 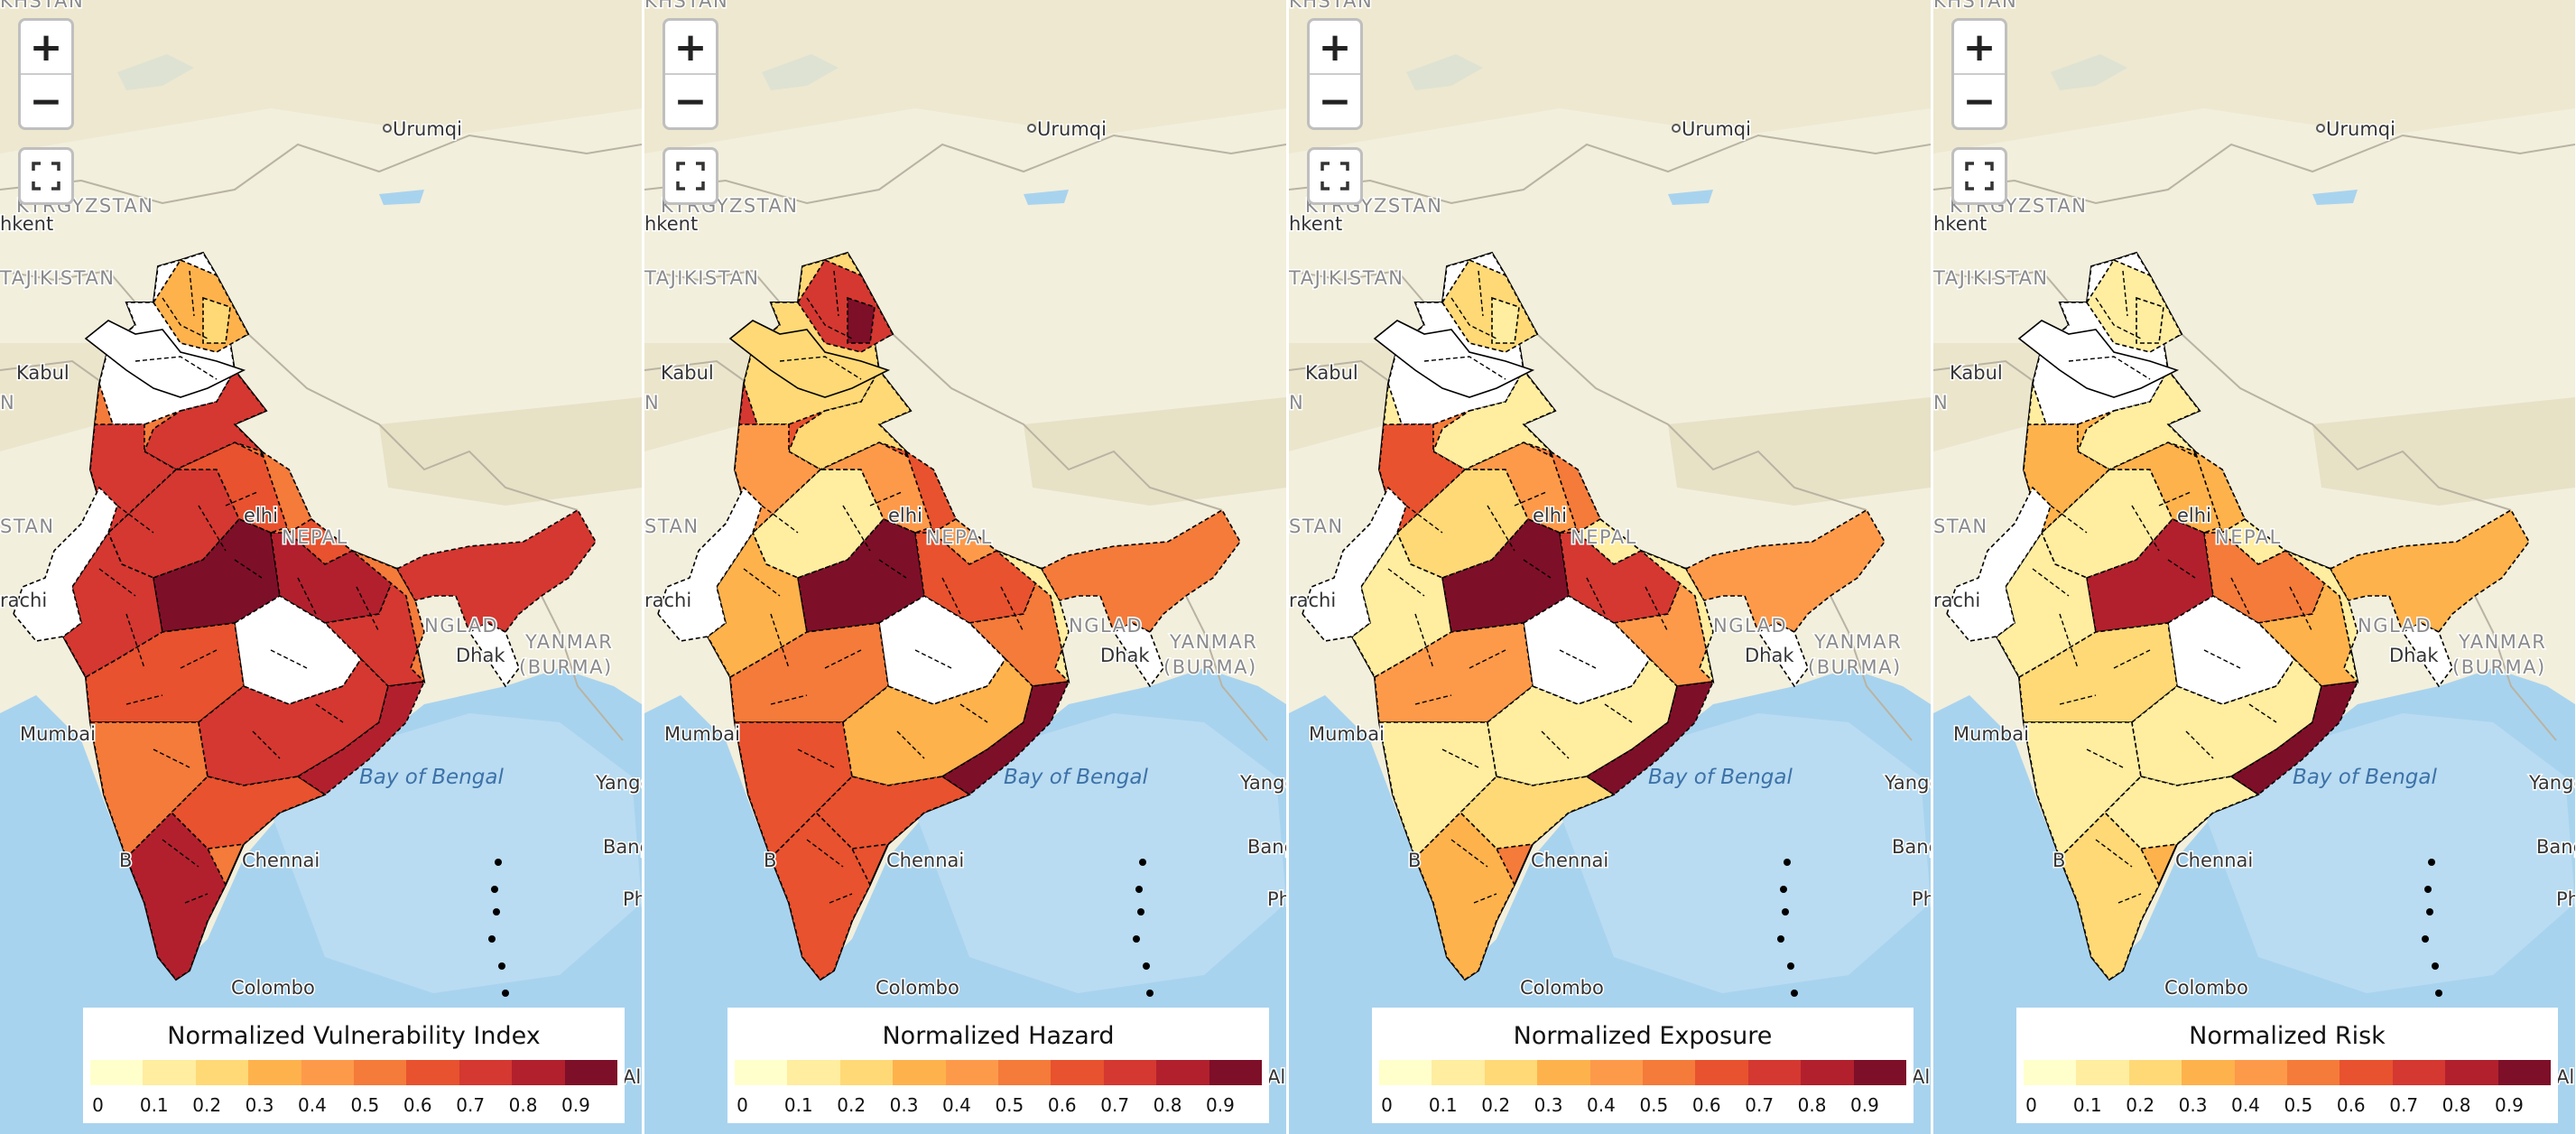 What do you see at coordinates (1604, 537) in the screenshot?
I see `place-label: NEPAL` at bounding box center [1604, 537].